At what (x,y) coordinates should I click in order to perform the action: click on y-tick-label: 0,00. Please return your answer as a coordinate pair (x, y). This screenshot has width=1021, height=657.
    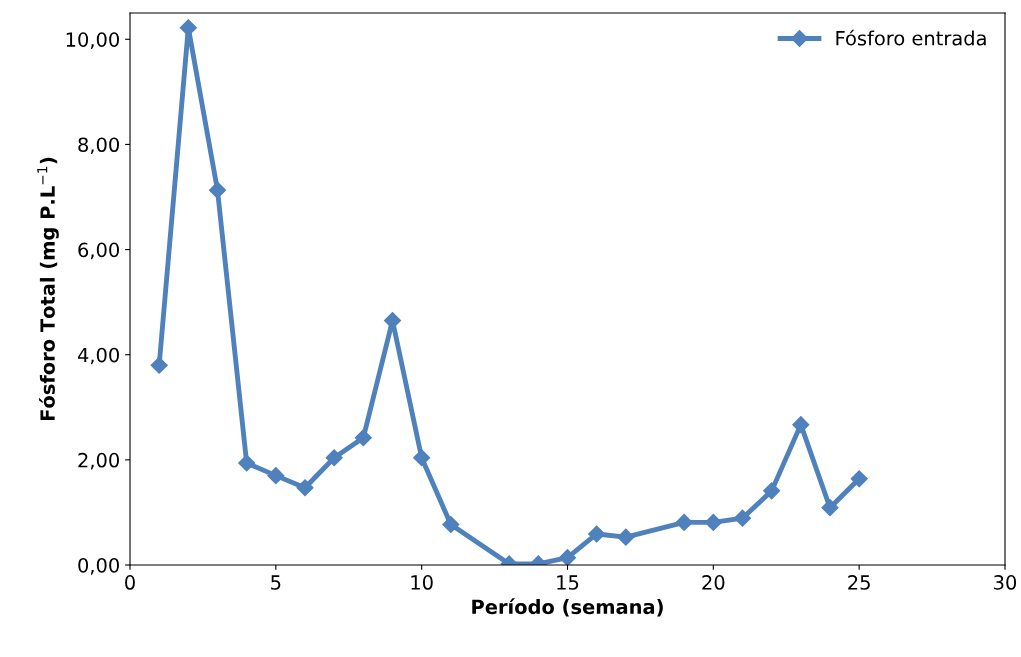
    Looking at the image, I should click on (98, 566).